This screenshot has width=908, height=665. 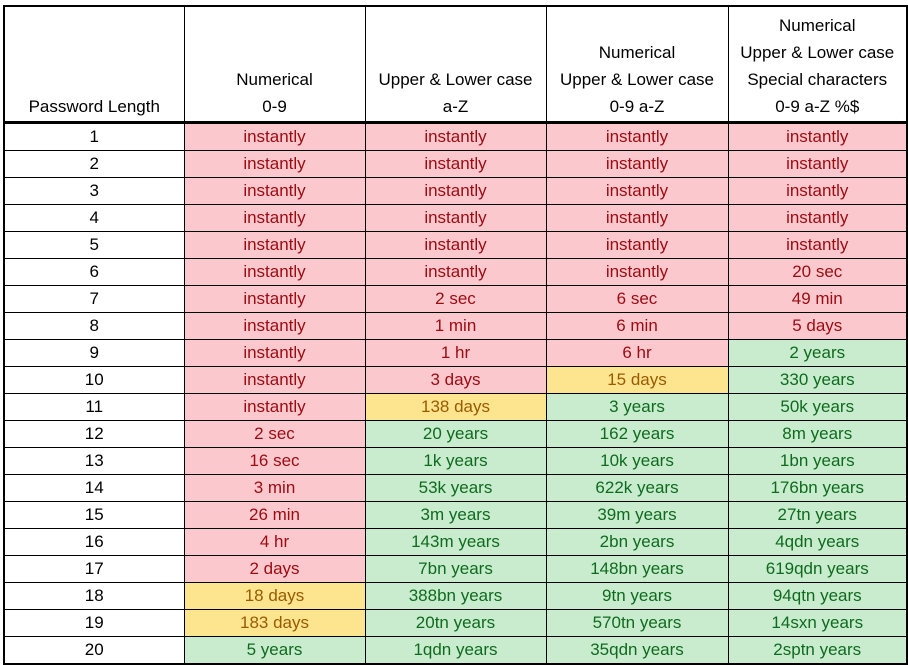 I want to click on crack-time-cell-all-characters: 8m years, so click(x=817, y=434).